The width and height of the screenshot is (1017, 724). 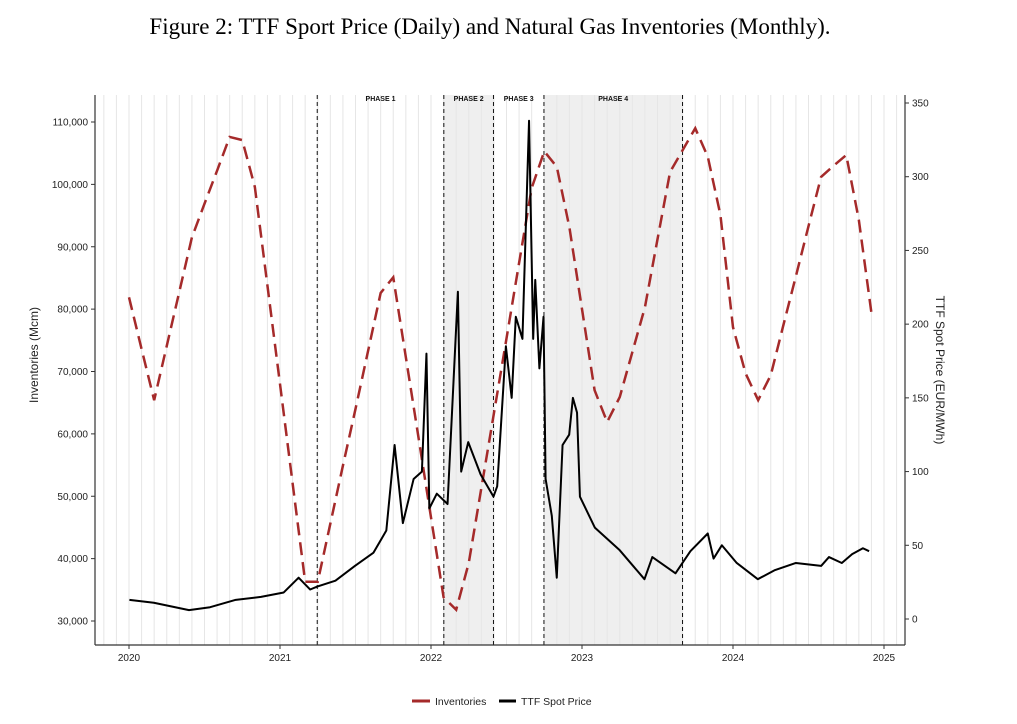 I want to click on y-right-tick-label: 100, so click(x=920, y=472).